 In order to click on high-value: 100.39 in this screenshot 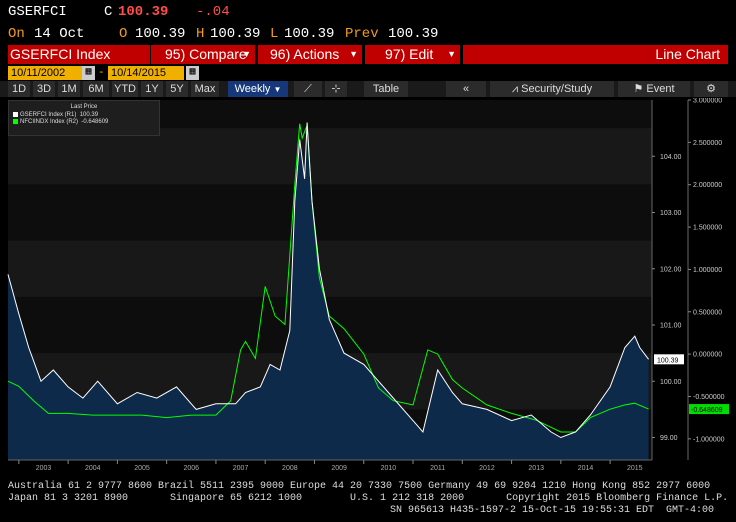, I will do `click(235, 34)`.